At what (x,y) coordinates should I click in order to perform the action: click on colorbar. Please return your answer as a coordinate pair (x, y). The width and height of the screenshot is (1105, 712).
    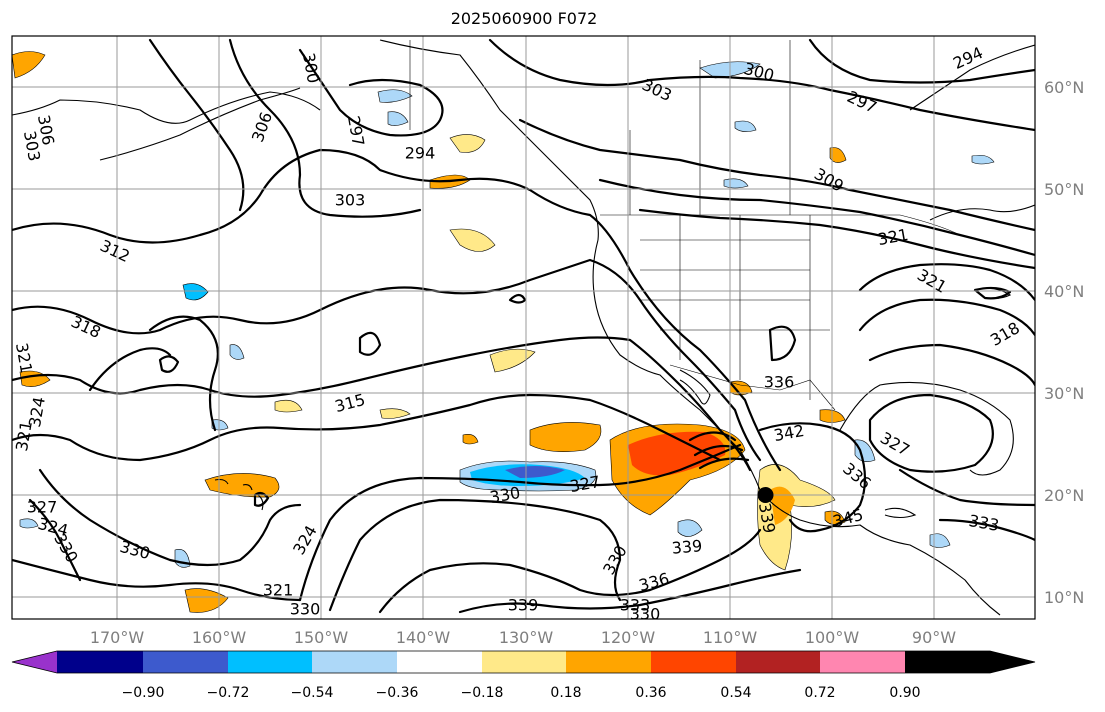
    Looking at the image, I should click on (523, 662).